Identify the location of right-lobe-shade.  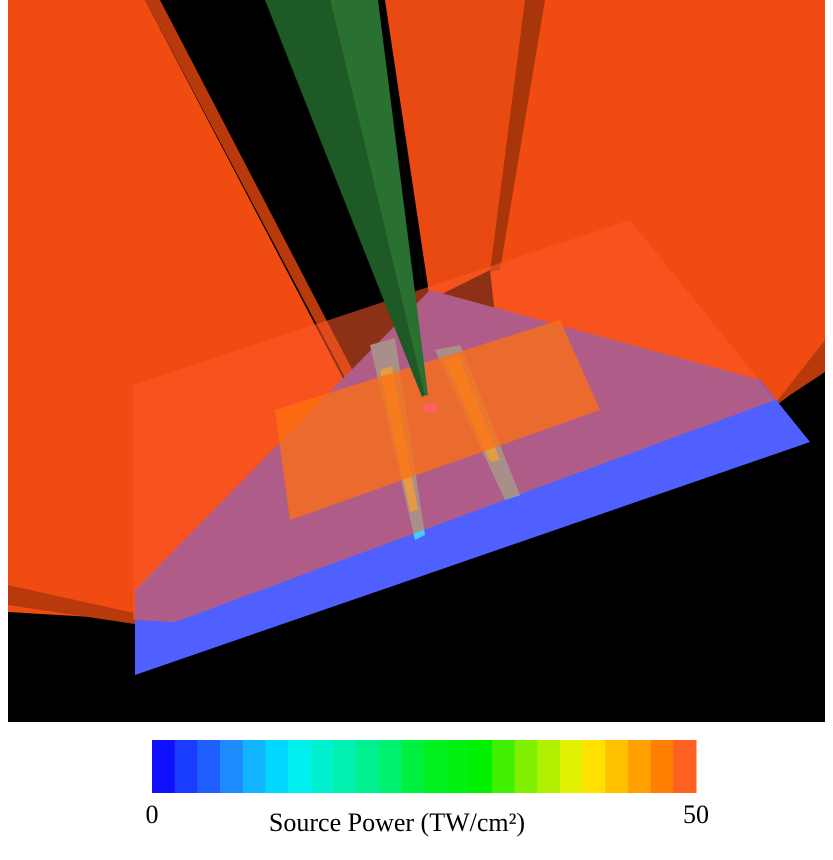
(517, 136).